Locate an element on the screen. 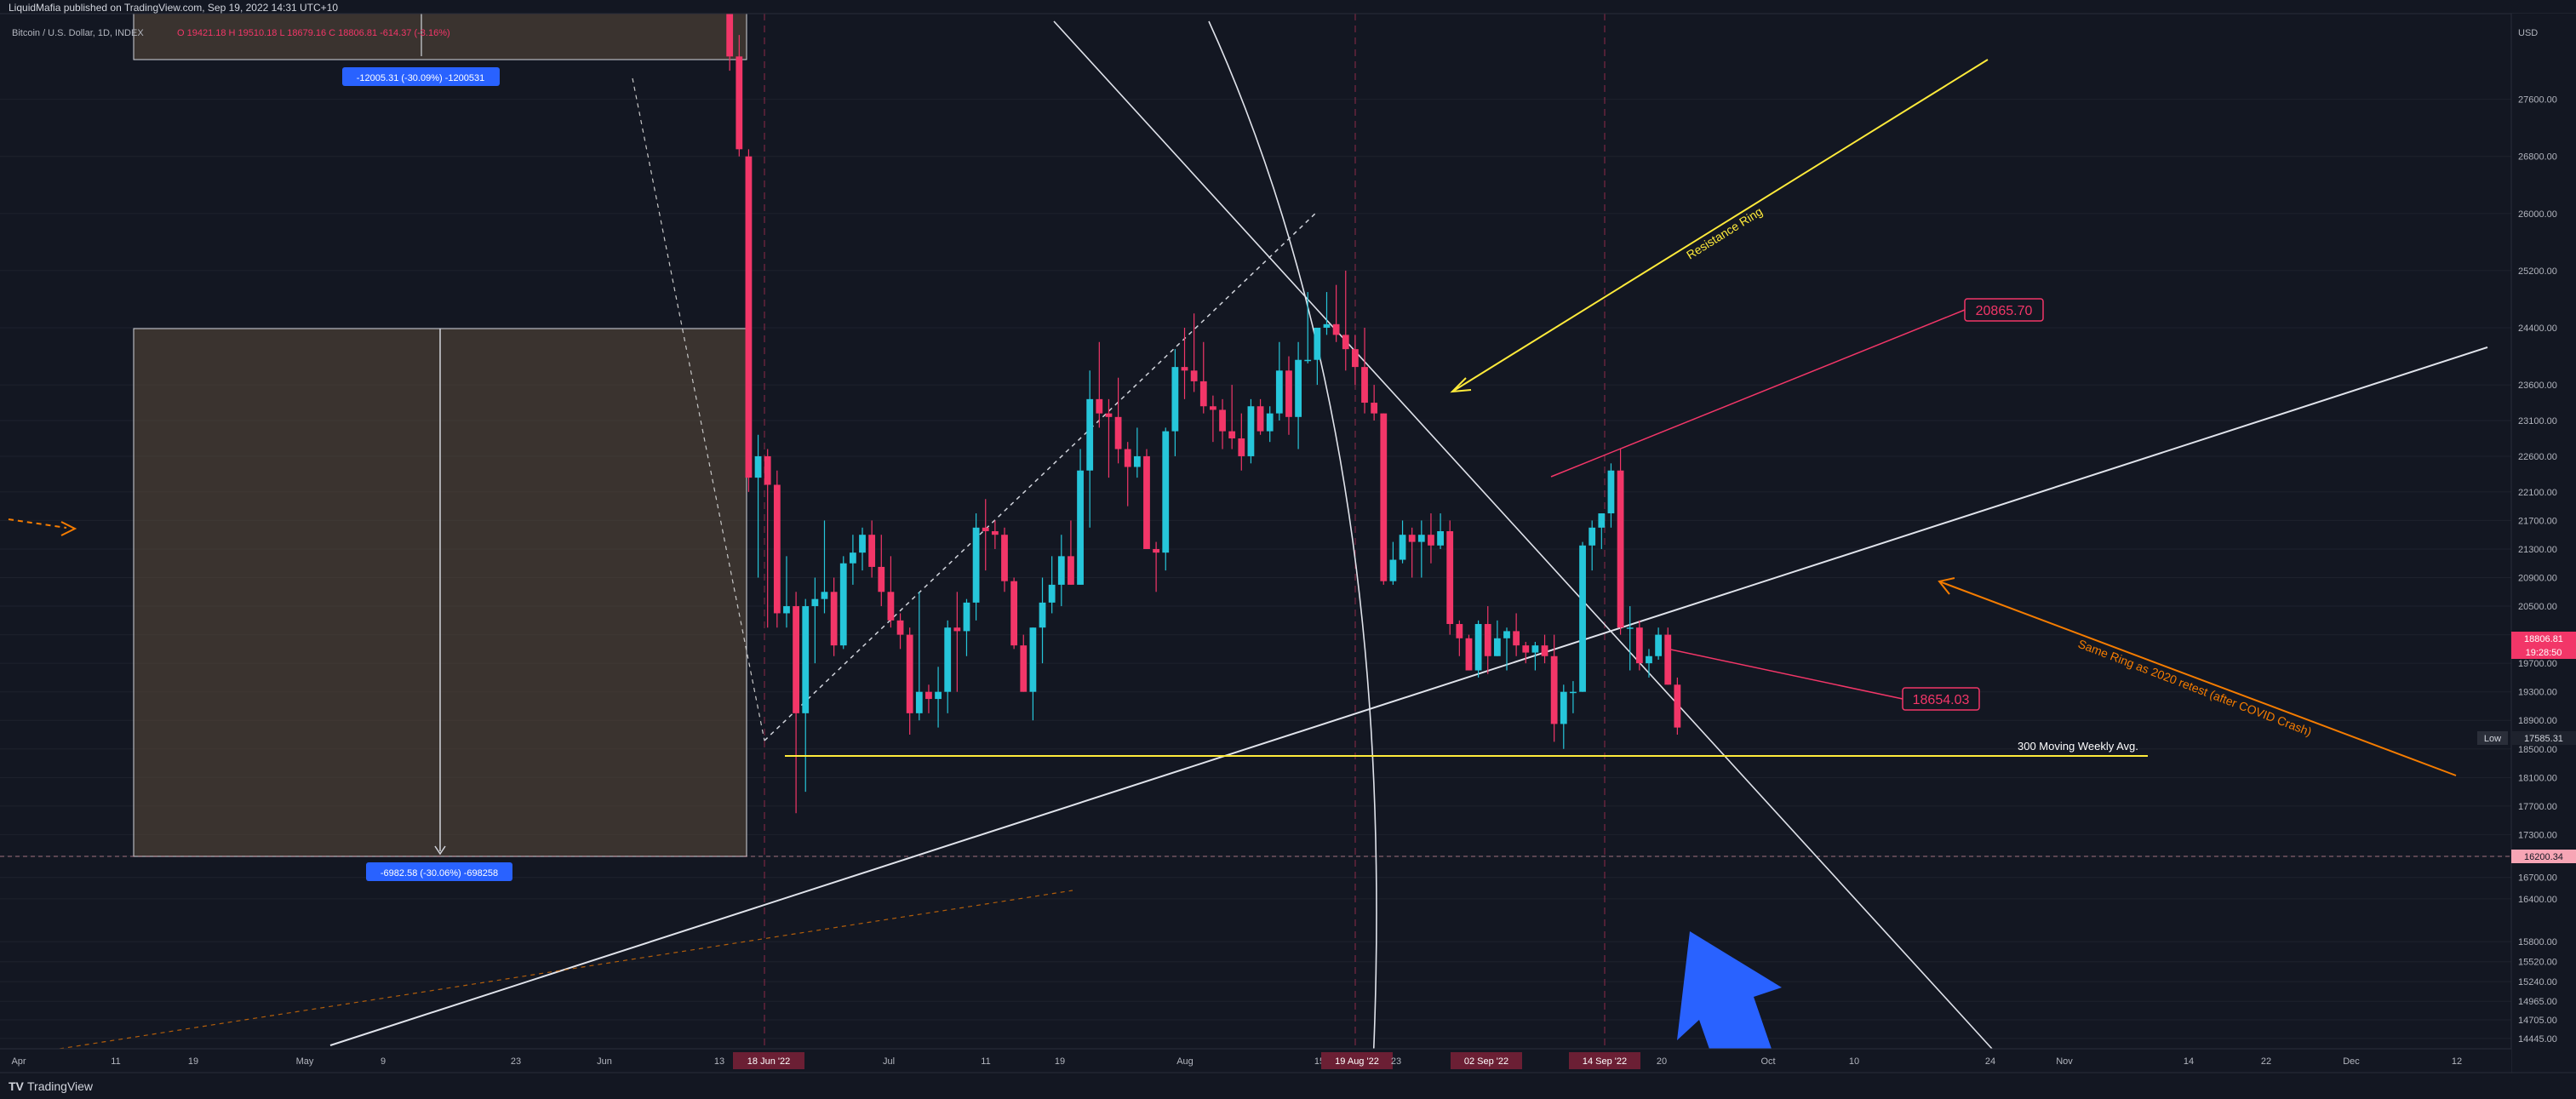 The image size is (2576, 1099). price-axis-label: 18900.00 is located at coordinates (2538, 721).